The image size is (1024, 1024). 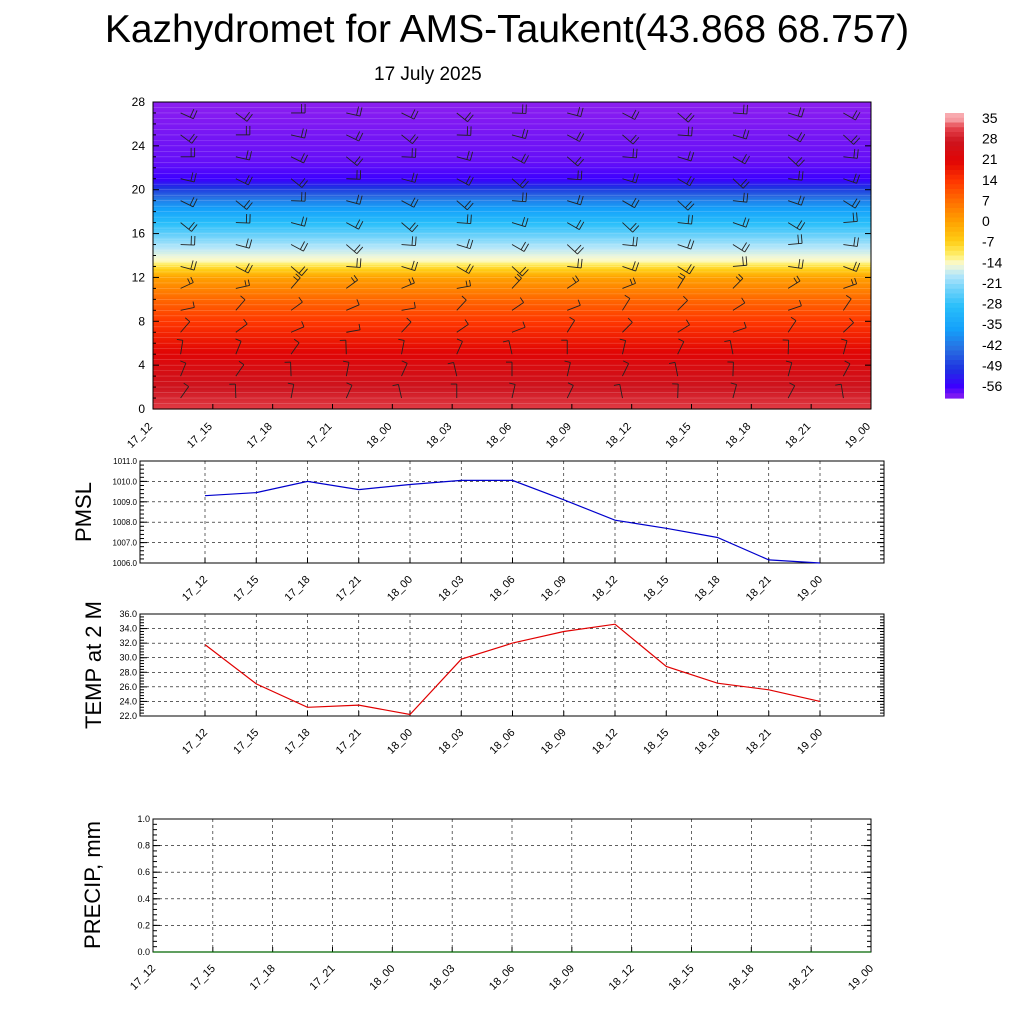 What do you see at coordinates (125, 502) in the screenshot?
I see `y-tick-label: 1009.0` at bounding box center [125, 502].